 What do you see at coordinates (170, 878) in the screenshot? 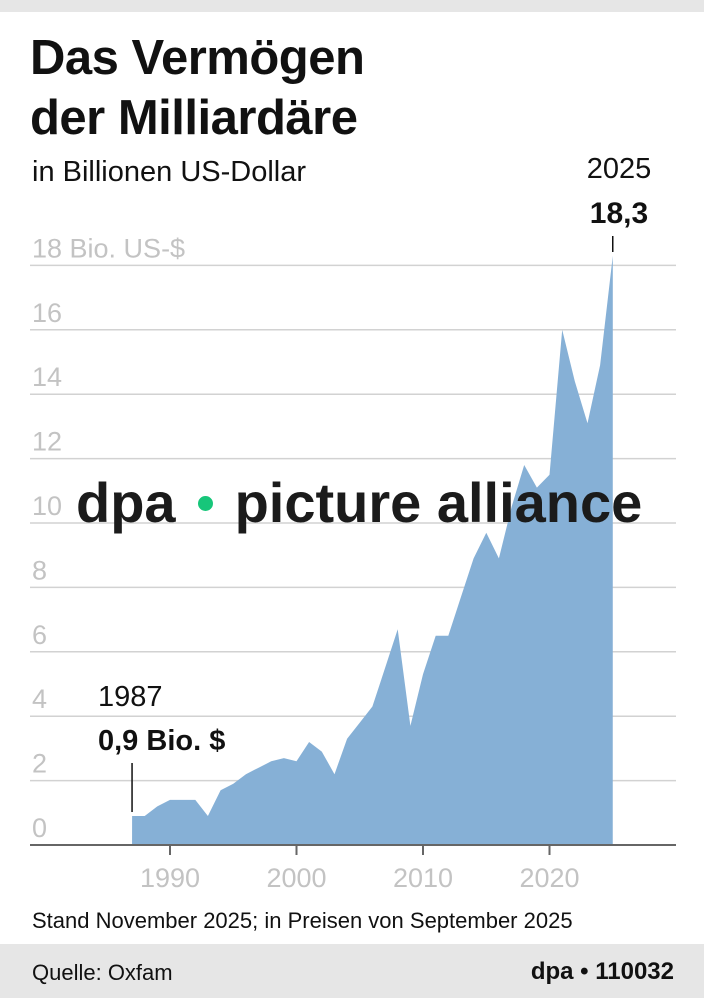
I see `x-tick-label-1990: 1990` at bounding box center [170, 878].